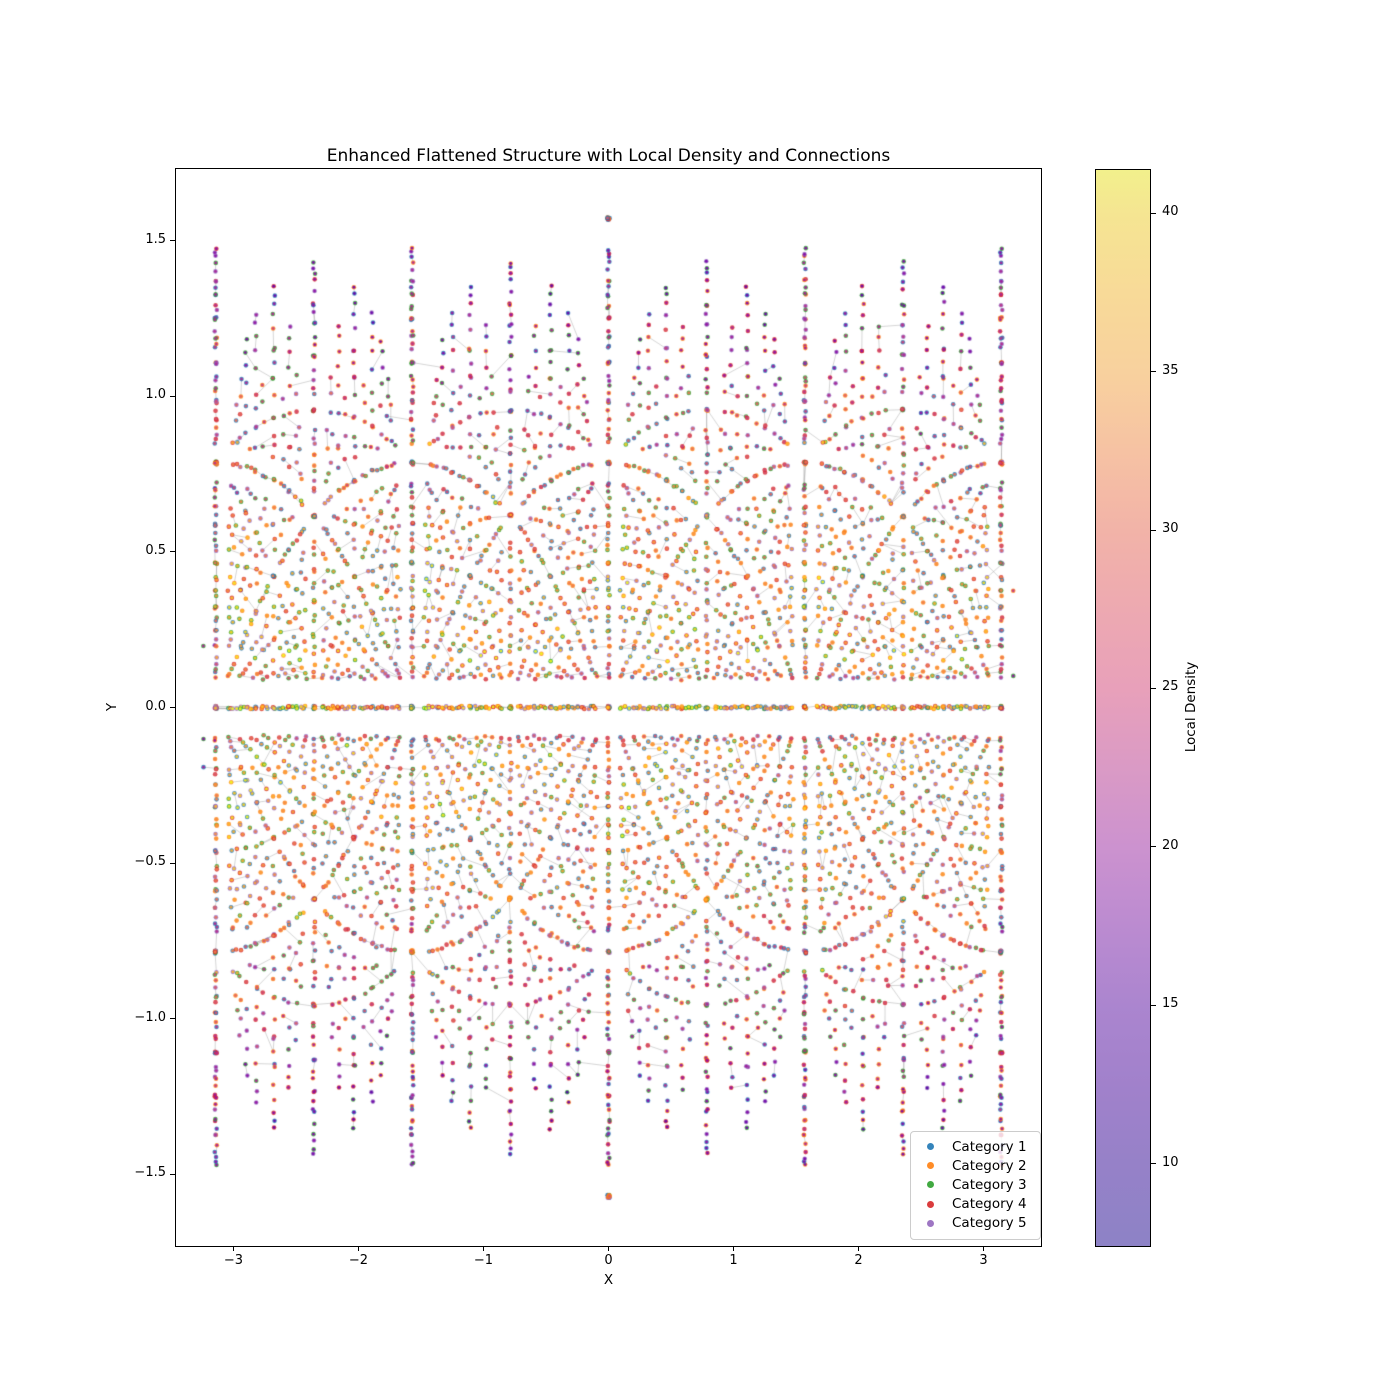  I want to click on colorbar, so click(1123, 708).